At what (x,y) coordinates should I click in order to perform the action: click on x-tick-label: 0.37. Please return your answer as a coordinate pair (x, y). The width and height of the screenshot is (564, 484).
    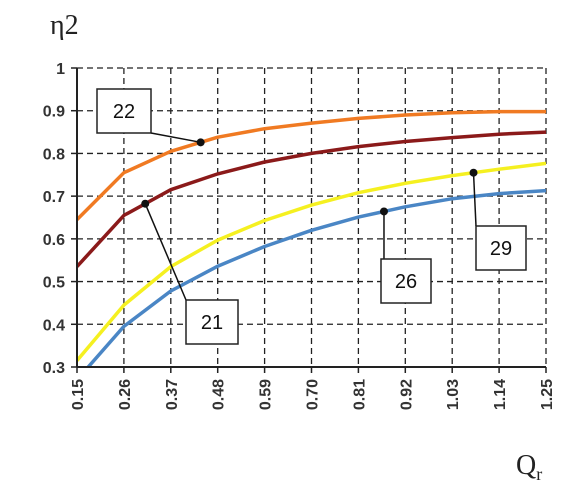
    Looking at the image, I should click on (172, 394).